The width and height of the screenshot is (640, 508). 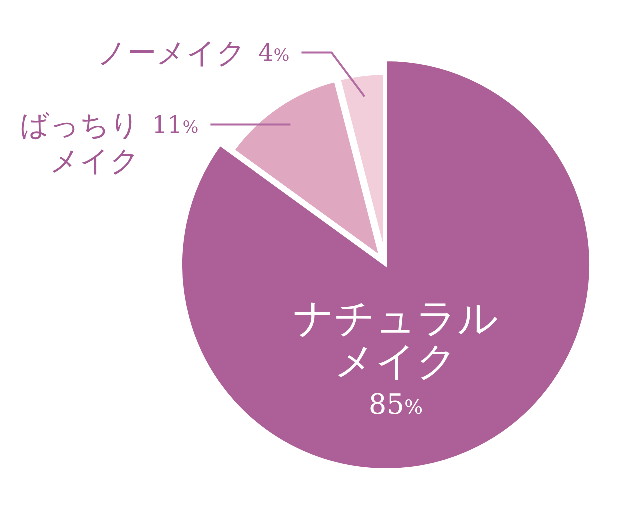 I want to click on slice-label: ノーメイク, so click(x=171, y=52).